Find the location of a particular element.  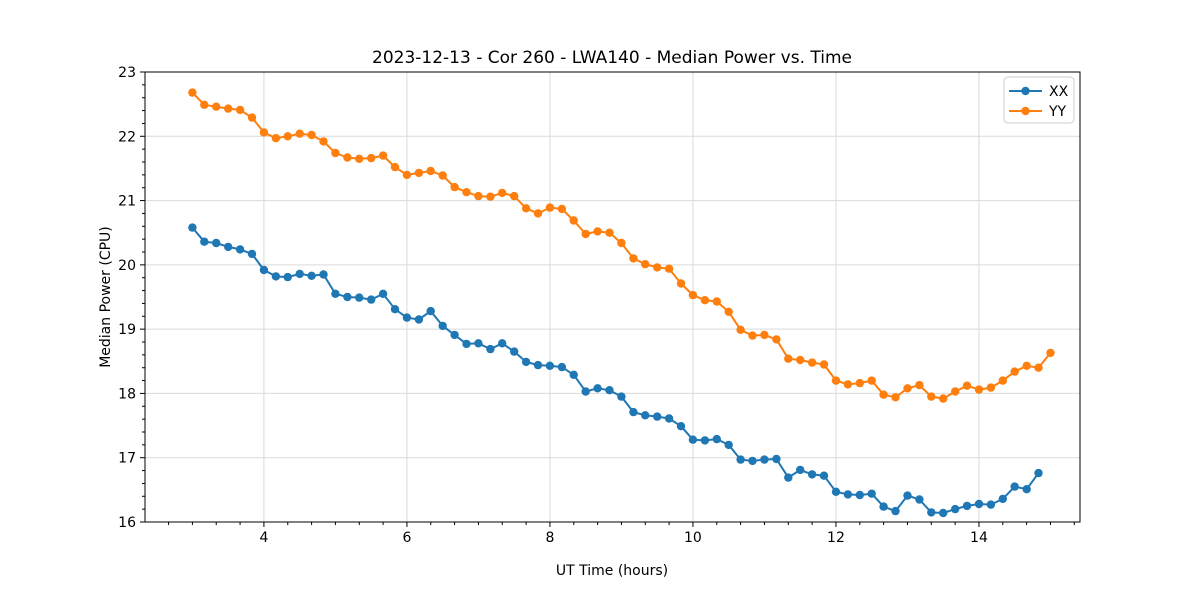

x-axis-label: UT Time (hours) is located at coordinates (612, 571).